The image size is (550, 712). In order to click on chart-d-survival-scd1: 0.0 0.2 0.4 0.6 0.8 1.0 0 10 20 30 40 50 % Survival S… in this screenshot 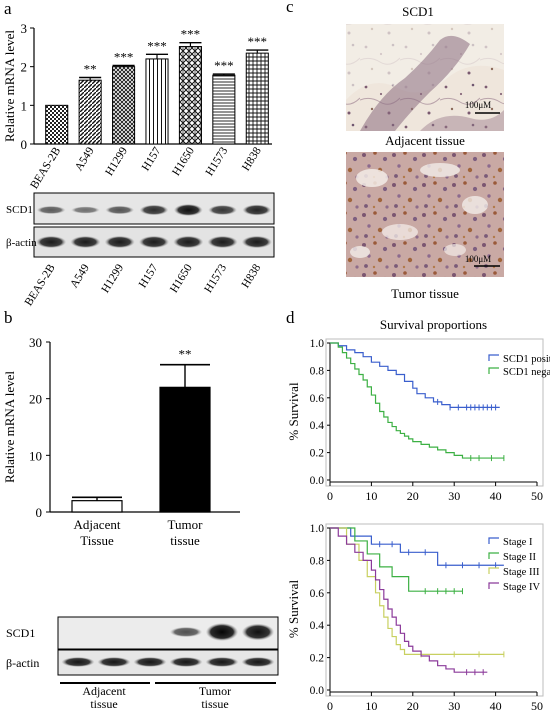, I will do `click(418, 410)`.